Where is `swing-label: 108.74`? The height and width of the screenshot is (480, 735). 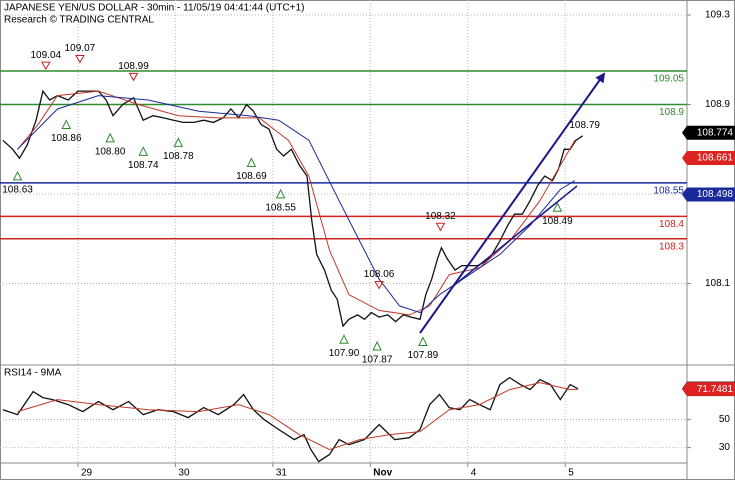 swing-label: 108.74 is located at coordinates (143, 165).